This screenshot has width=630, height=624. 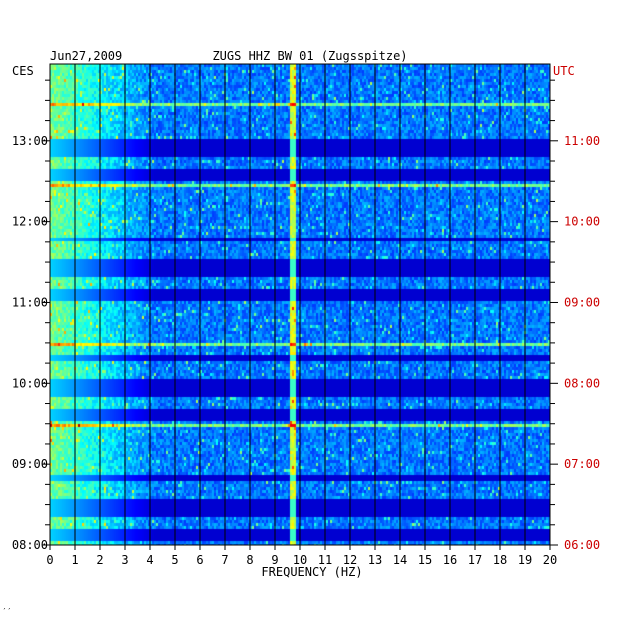 I want to click on x-tick-label: 16, so click(x=450, y=560).